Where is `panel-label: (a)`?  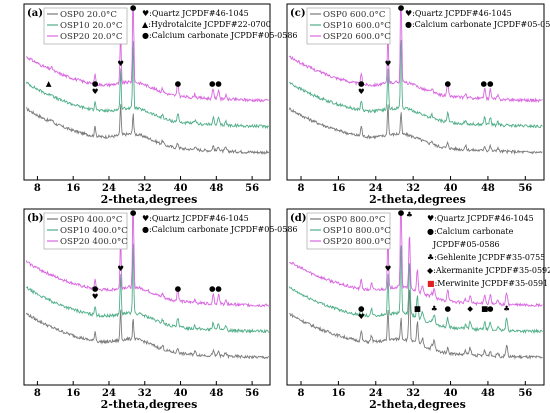
panel-label: (a) is located at coordinates (35, 13).